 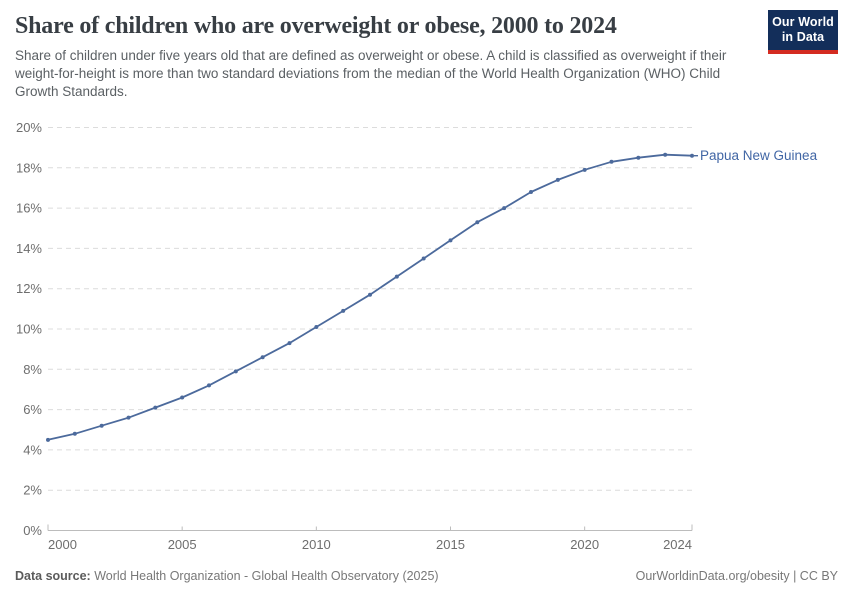 I want to click on y-axis-label: 18%, so click(x=29, y=167).